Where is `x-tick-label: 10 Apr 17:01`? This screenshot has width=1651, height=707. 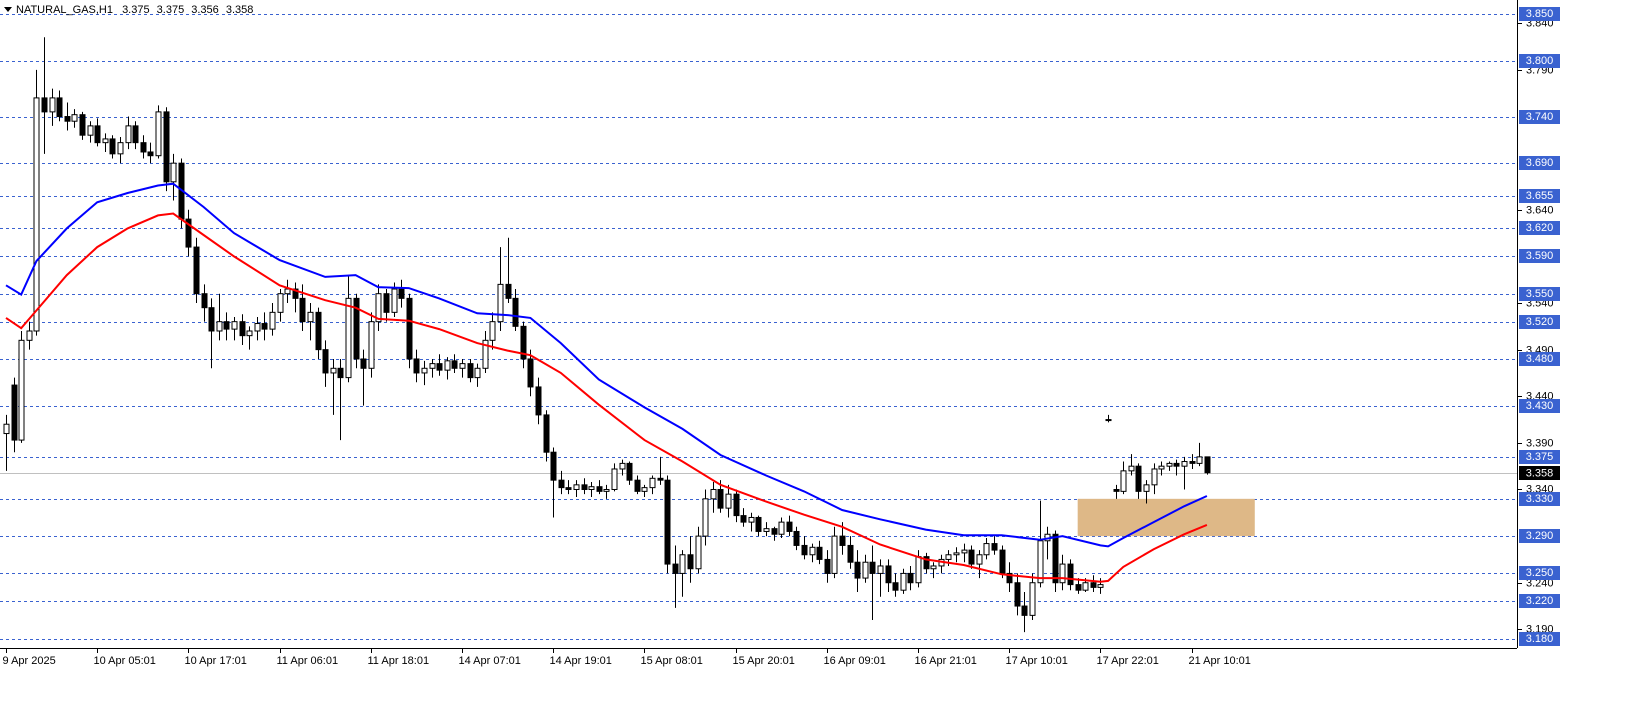 x-tick-label: 10 Apr 17:01 is located at coordinates (216, 661).